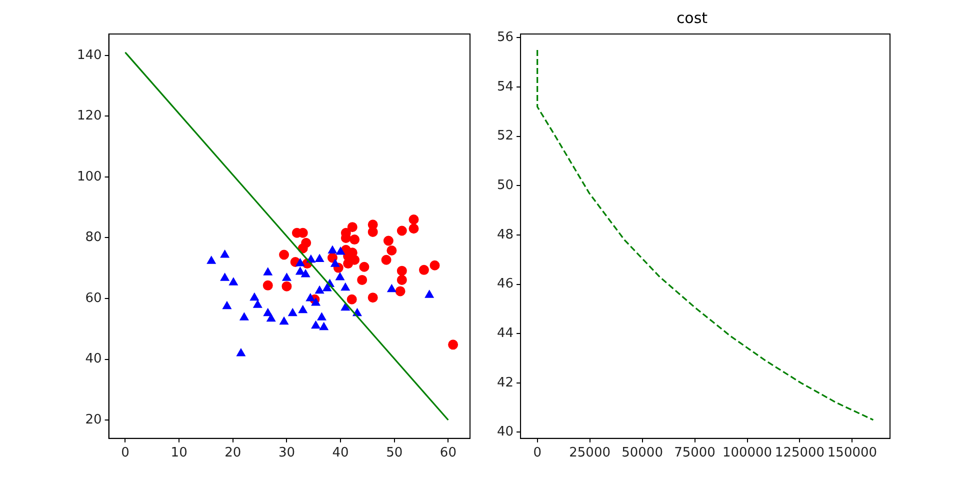  I want to click on y-tick-label: 140, so click(89, 55).